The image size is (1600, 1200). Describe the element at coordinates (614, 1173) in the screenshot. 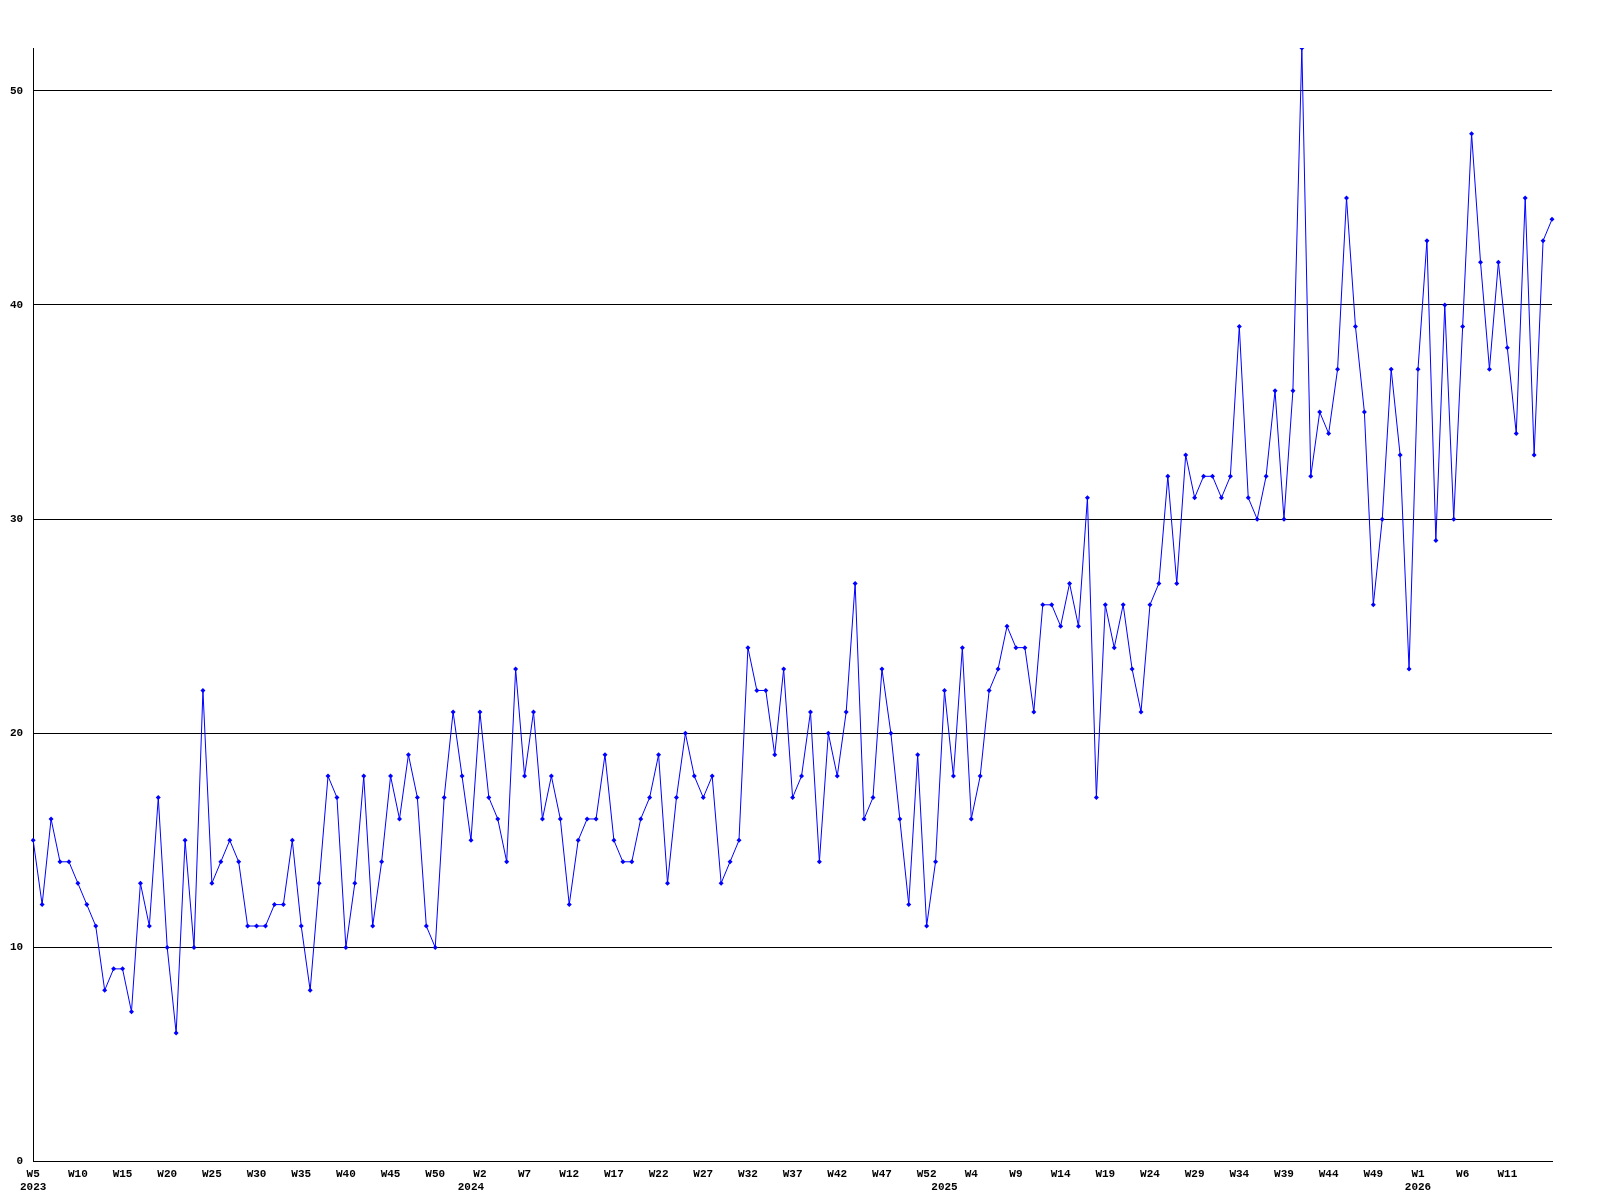

I see `x-tick-label: W17` at that location.